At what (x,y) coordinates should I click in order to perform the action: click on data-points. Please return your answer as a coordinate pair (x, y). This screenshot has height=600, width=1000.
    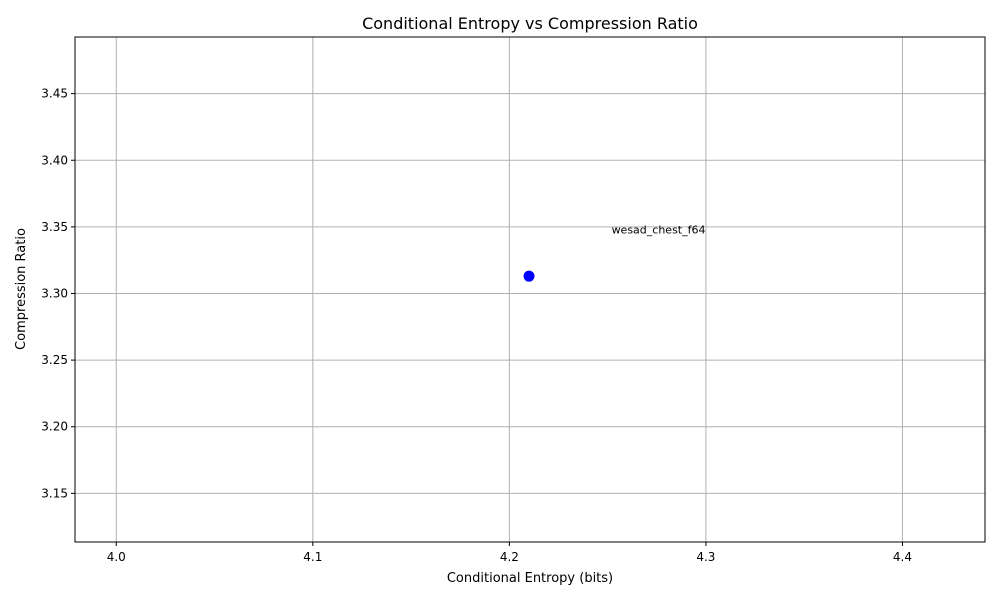
    Looking at the image, I should click on (529, 276).